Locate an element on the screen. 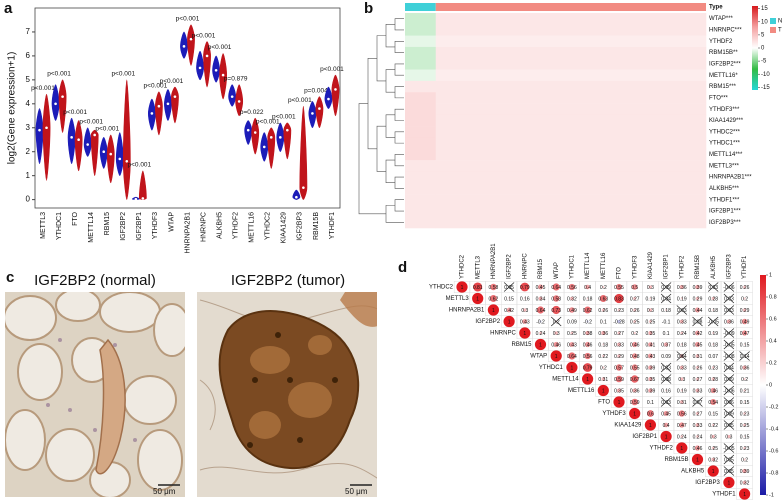 The width and height of the screenshot is (783, 502). row-label: METTL14*** is located at coordinates (726, 155).